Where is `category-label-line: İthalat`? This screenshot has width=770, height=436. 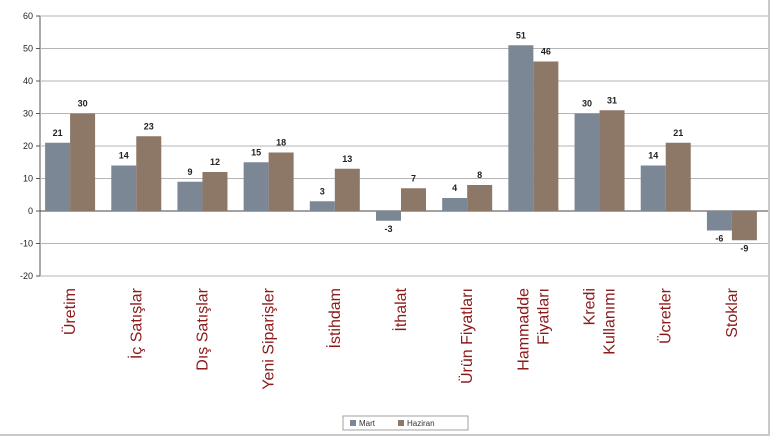 category-label-line: İthalat is located at coordinates (400, 309).